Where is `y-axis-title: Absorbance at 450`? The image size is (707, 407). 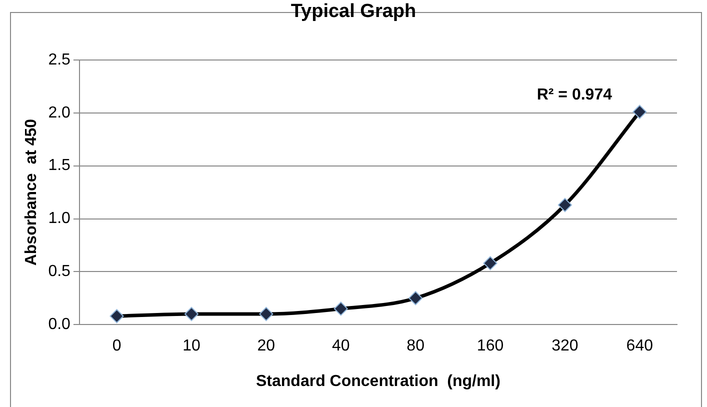 y-axis-title: Absorbance at 450 is located at coordinates (31, 192).